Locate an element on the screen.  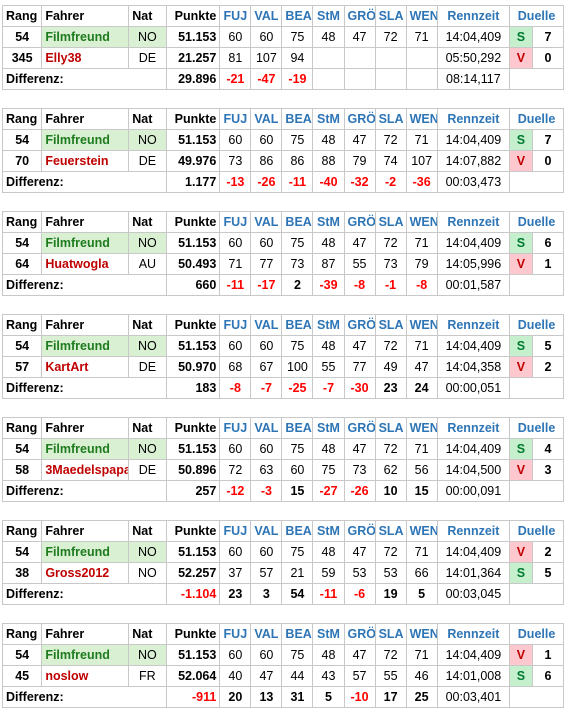
driver-name: Elly38 is located at coordinates (85, 58).